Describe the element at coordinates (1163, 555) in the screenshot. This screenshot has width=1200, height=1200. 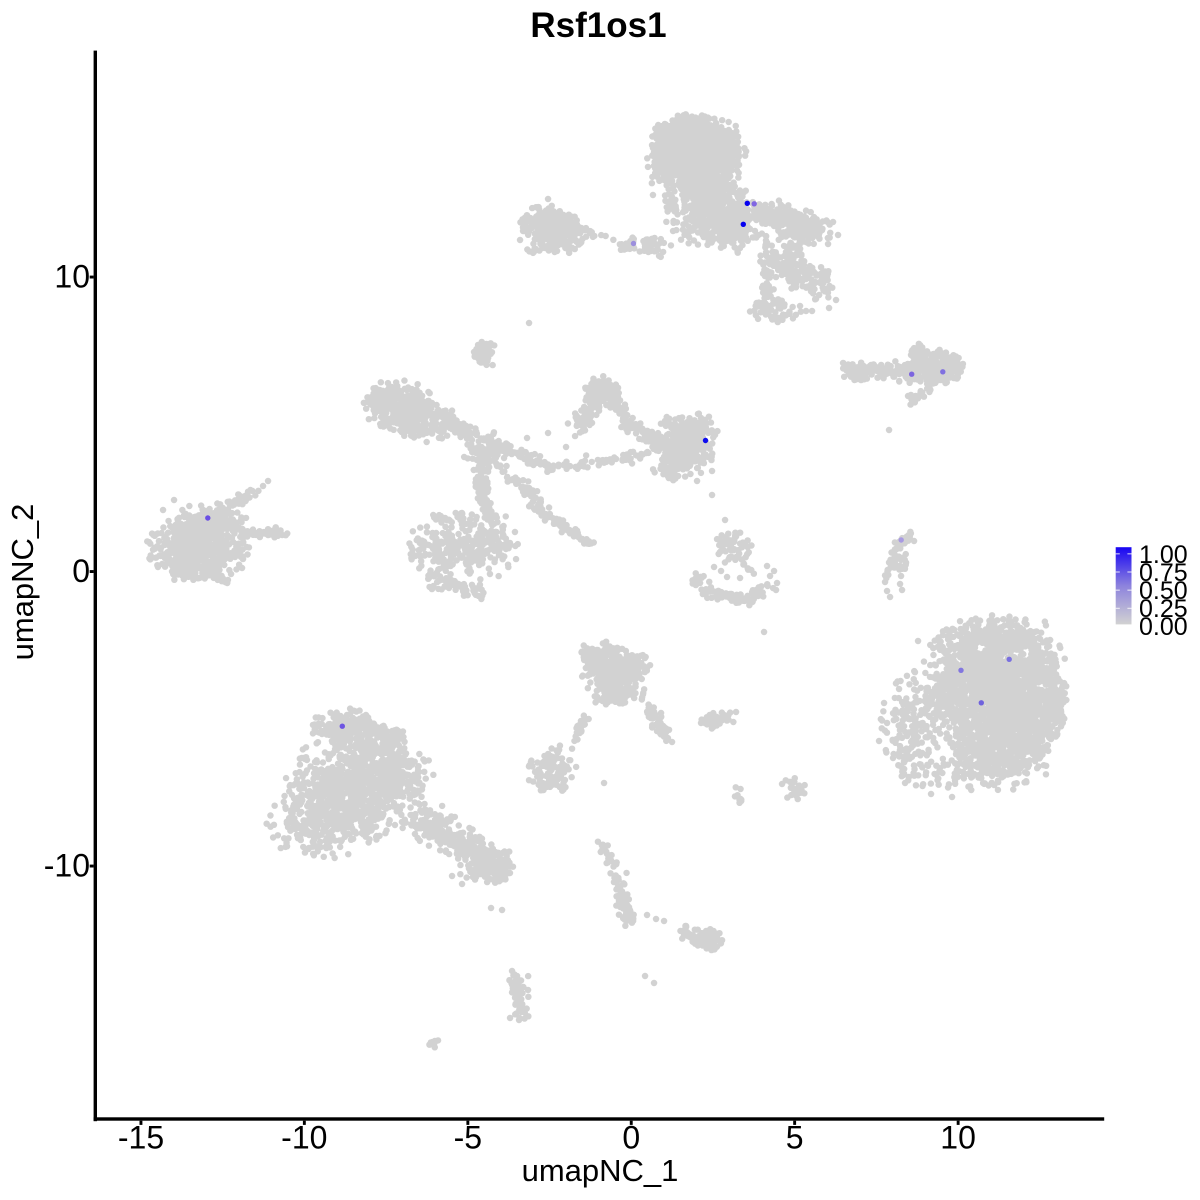
I see `svg-text: 1.00` at that location.